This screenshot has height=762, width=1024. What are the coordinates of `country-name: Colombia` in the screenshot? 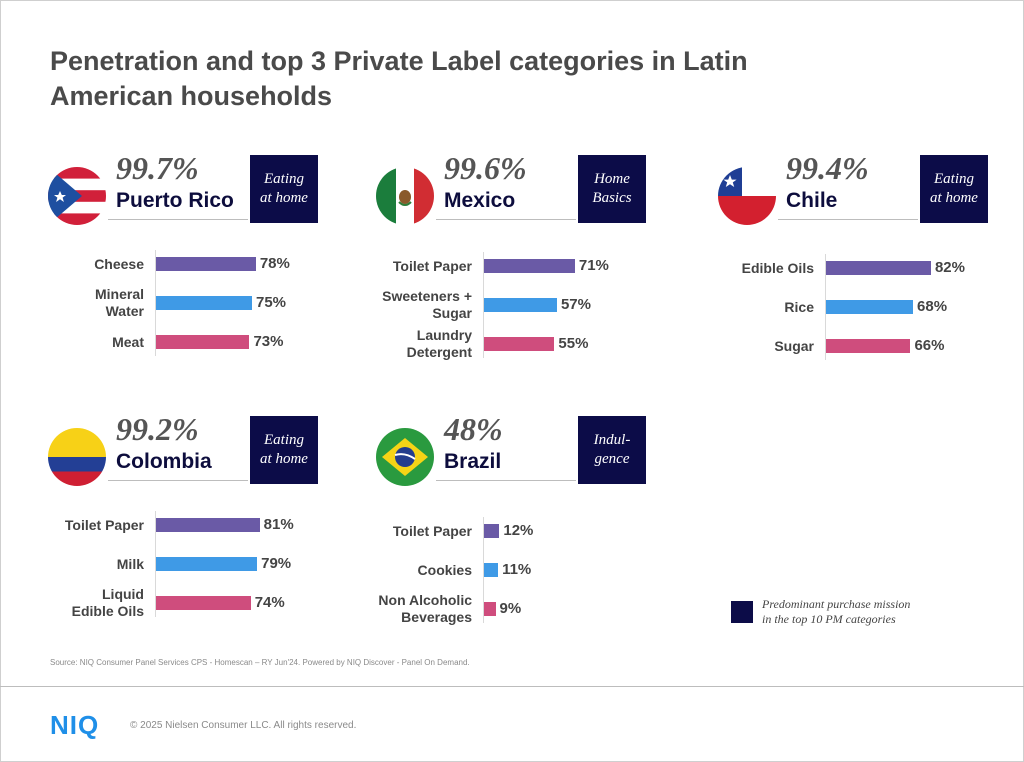 It's located at (164, 461).